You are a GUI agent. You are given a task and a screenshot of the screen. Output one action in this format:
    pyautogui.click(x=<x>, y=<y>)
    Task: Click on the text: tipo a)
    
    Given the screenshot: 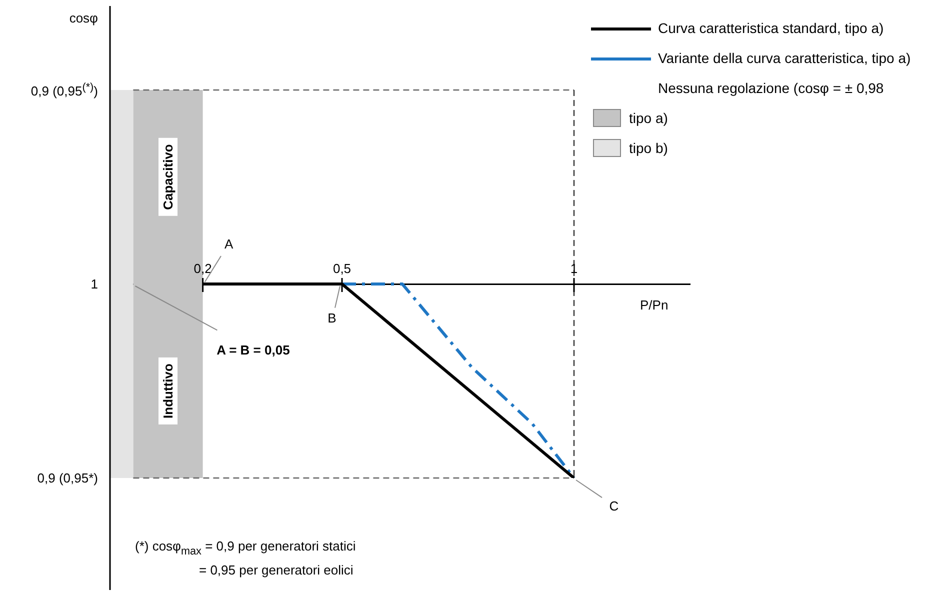 What is the action you would take?
    pyautogui.click(x=648, y=118)
    